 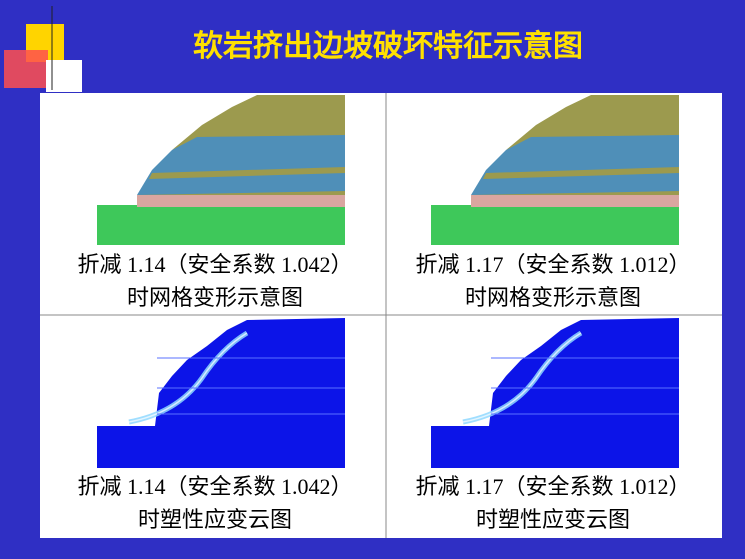 What do you see at coordinates (388, 46) in the screenshot?
I see `slide-title: 软岩挤出边坡破坏特征示意图` at bounding box center [388, 46].